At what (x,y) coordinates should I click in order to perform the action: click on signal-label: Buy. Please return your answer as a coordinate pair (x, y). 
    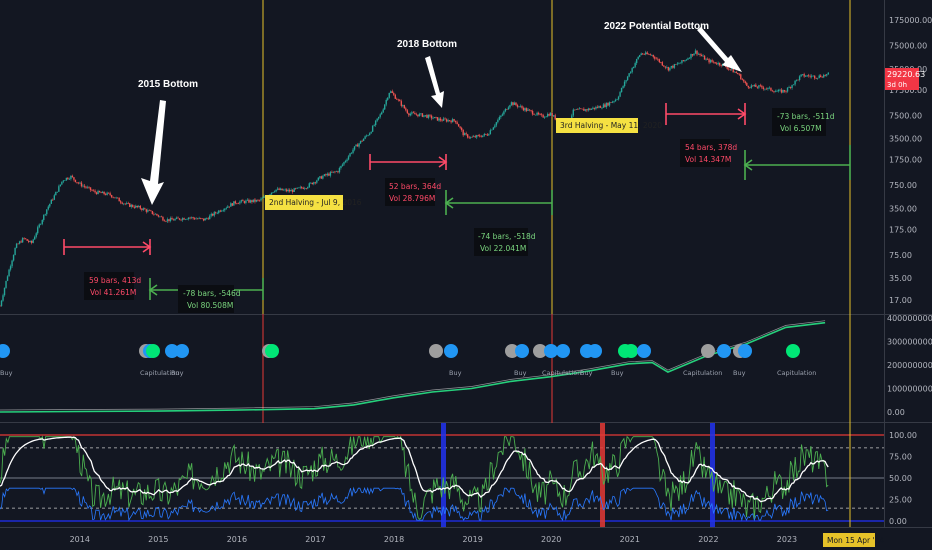
    Looking at the image, I should click on (739, 373).